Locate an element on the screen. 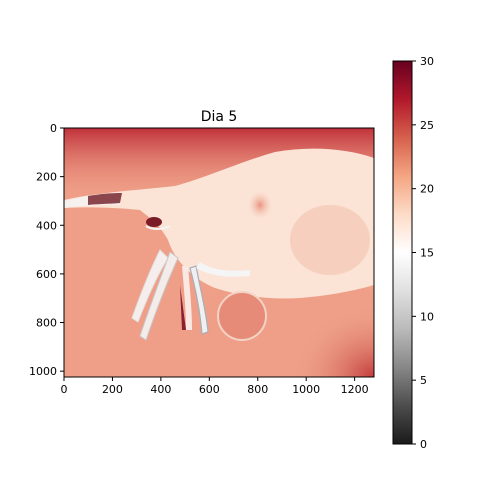 This screenshot has width=500, height=500. x-tick-label: 200 is located at coordinates (112, 389).